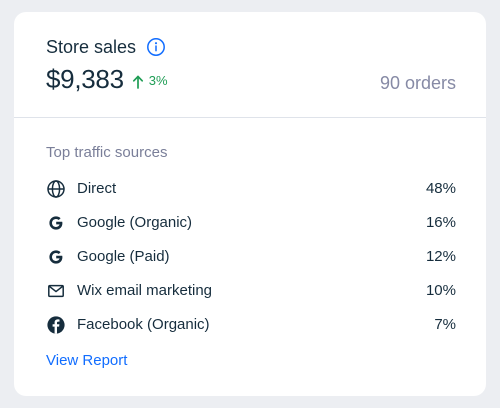 The height and width of the screenshot is (408, 500). I want to click on source-percent: 16%, so click(440, 222).